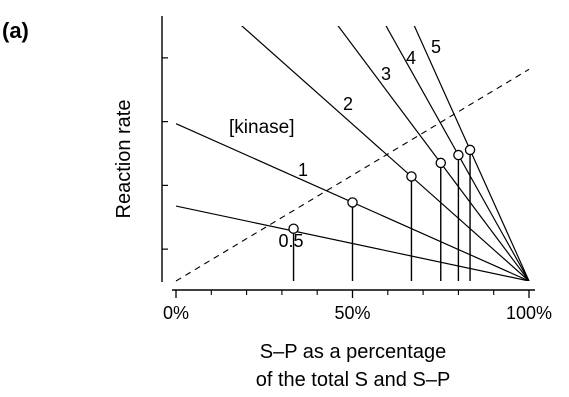 The width and height of the screenshot is (569, 397). I want to click on x-axis-label-line-2: of the total S and S–P, so click(353, 380).